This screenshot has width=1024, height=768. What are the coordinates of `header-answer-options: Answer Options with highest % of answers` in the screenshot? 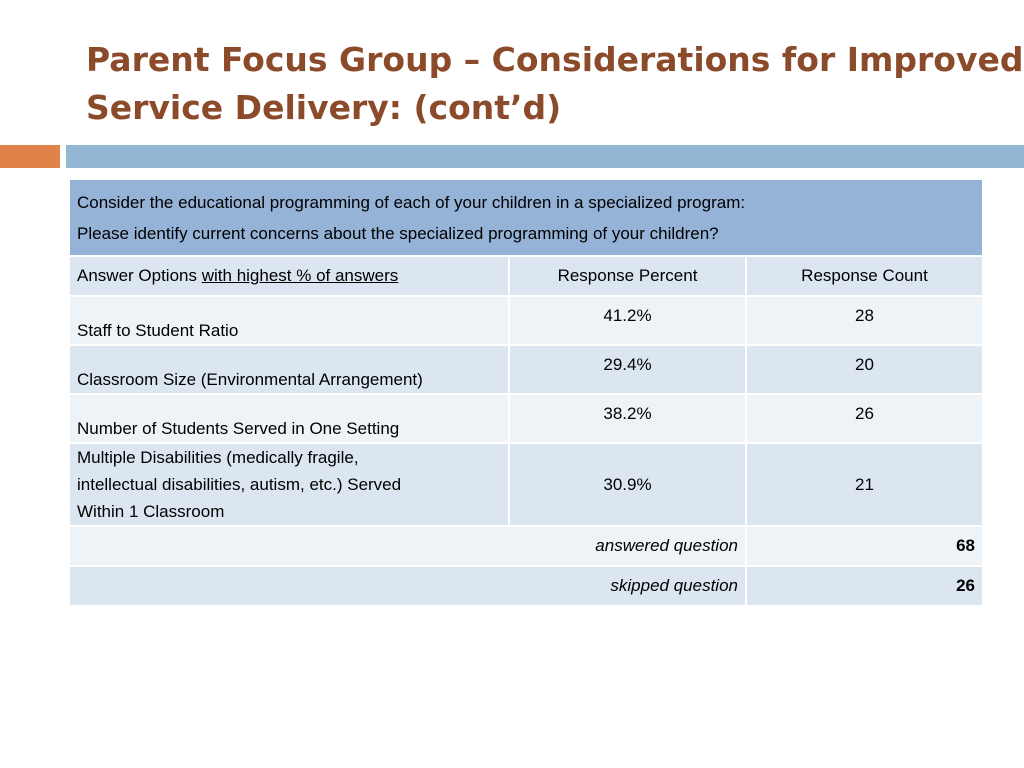 It's located at (289, 276).